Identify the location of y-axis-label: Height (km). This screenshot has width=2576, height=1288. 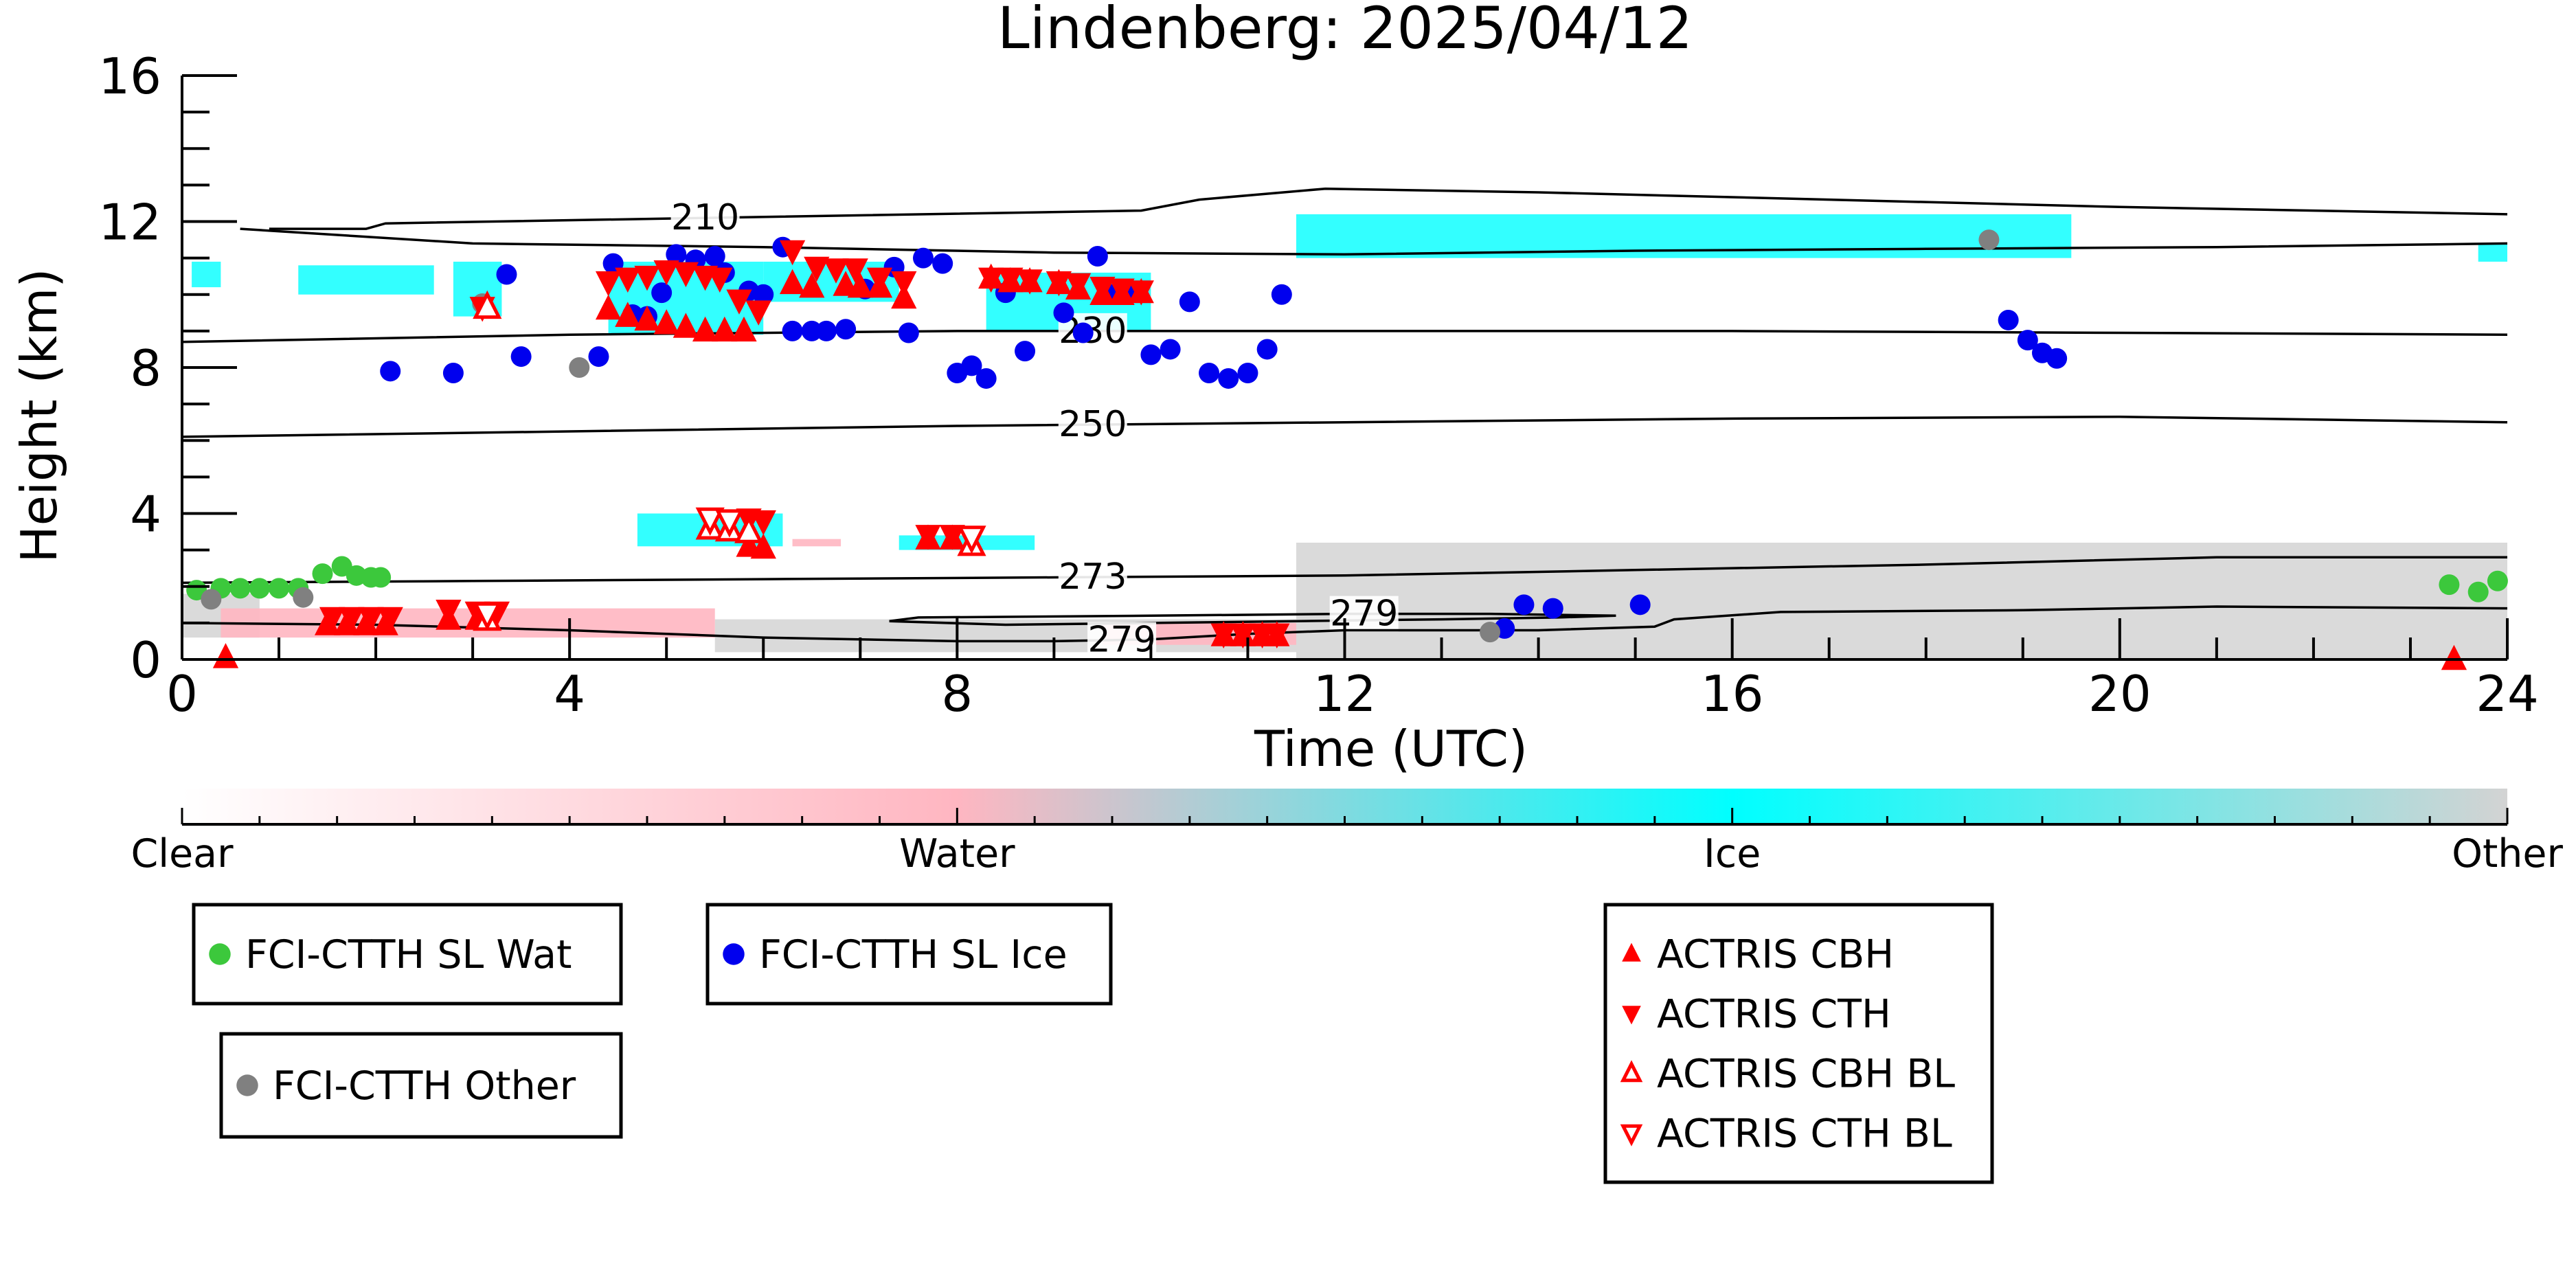
(39, 416).